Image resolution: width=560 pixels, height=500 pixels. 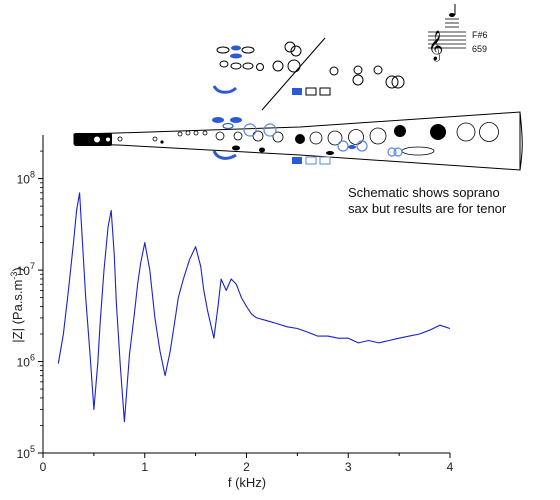 I want to click on frequency-label: 659, so click(x=479, y=49).